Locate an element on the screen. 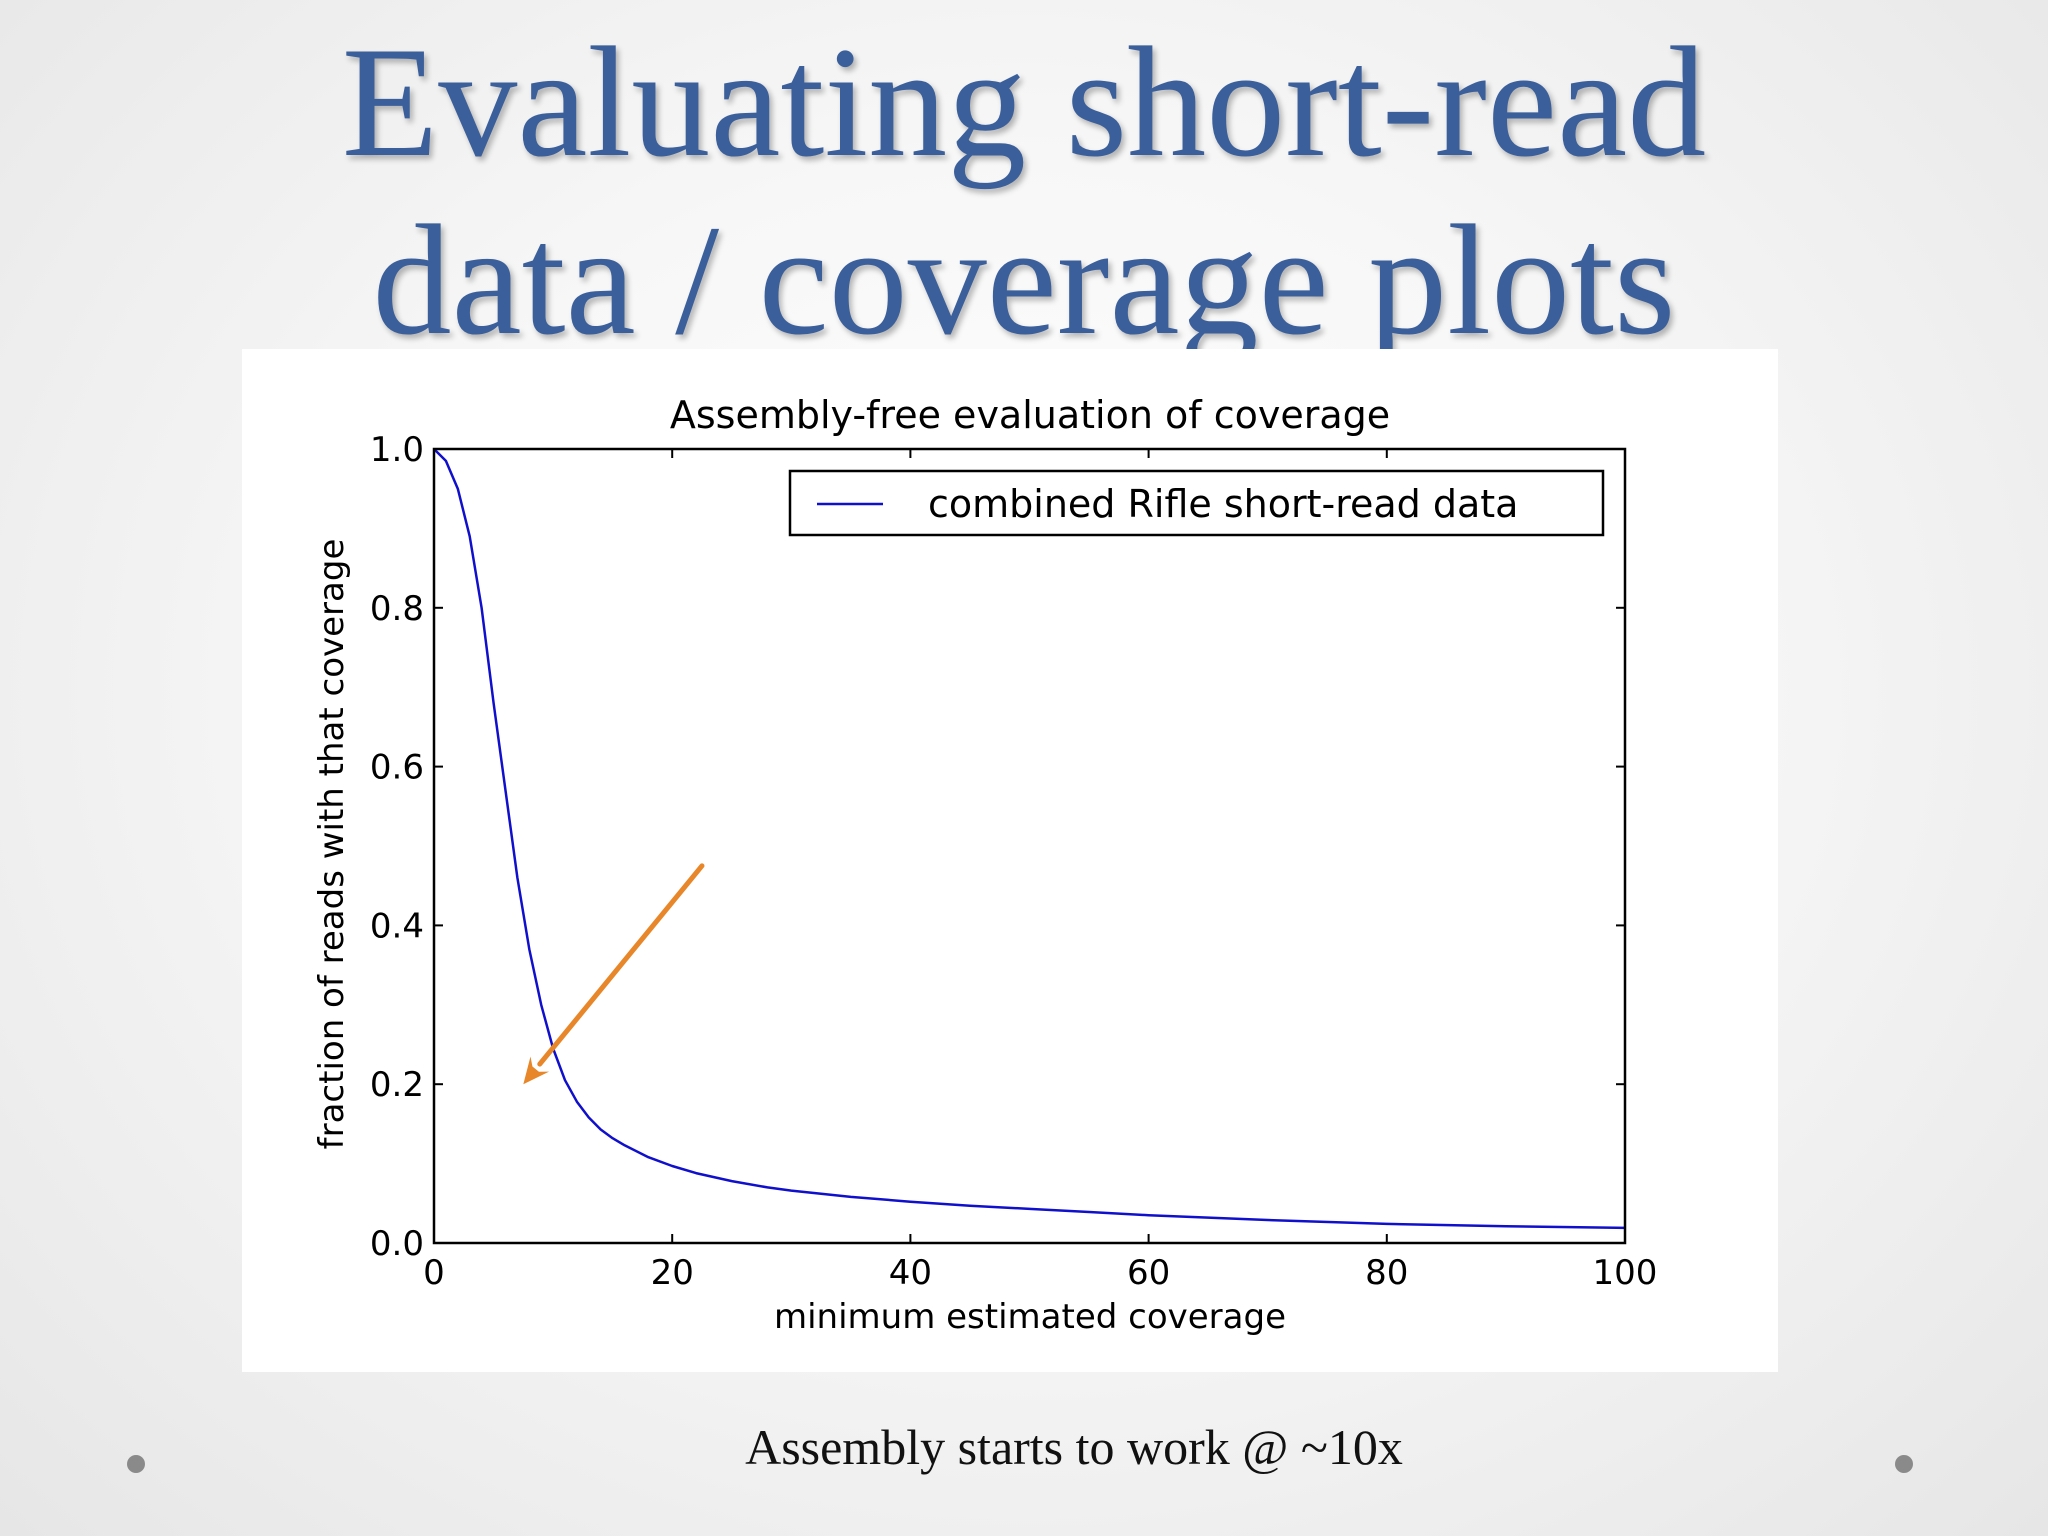 This screenshot has width=2048, height=1536. title-line-1: Evaluating short-read is located at coordinates (1024, 102).